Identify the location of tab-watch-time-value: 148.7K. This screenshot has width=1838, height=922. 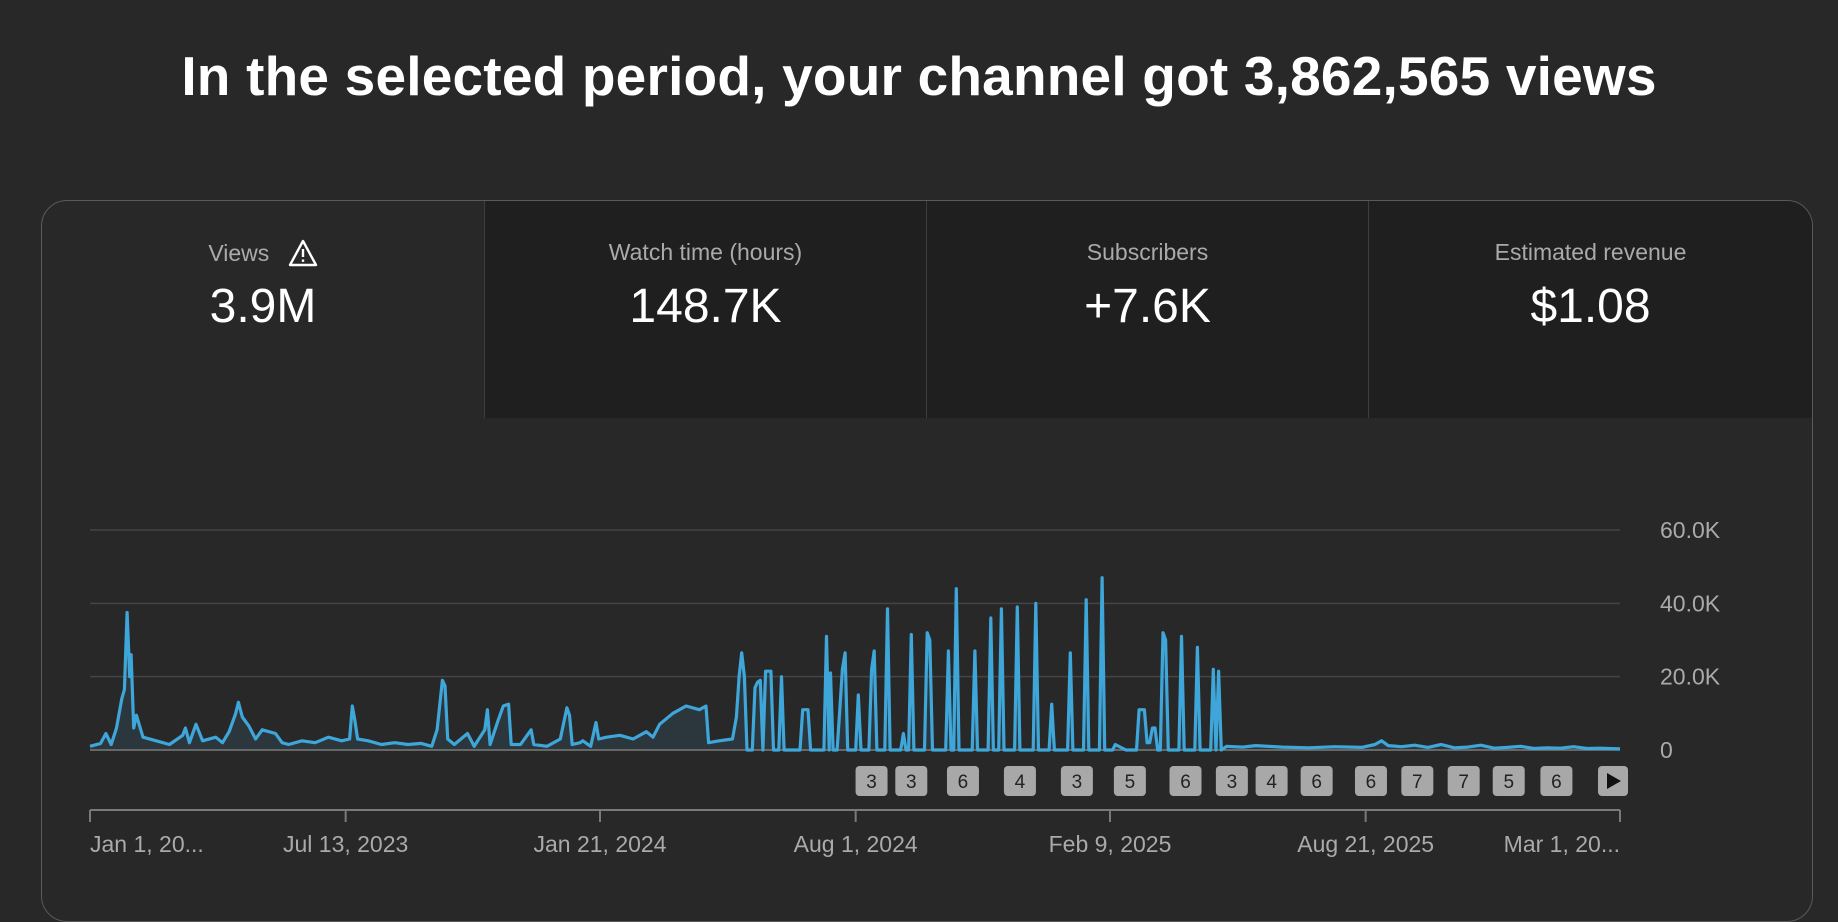
(705, 306).